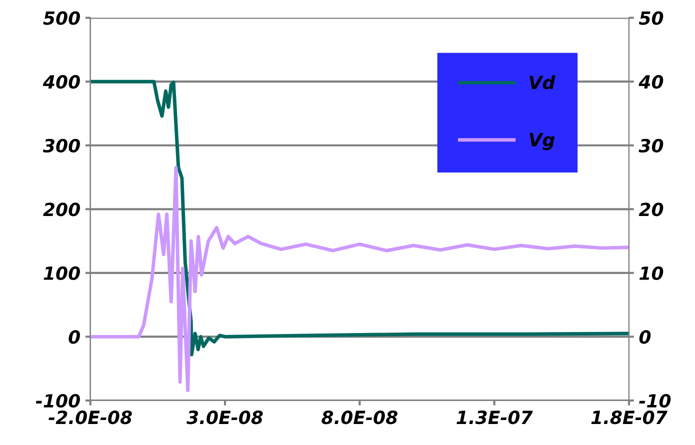 This screenshot has width=695, height=445. I want to click on y2-tick-label: 40, so click(651, 82).